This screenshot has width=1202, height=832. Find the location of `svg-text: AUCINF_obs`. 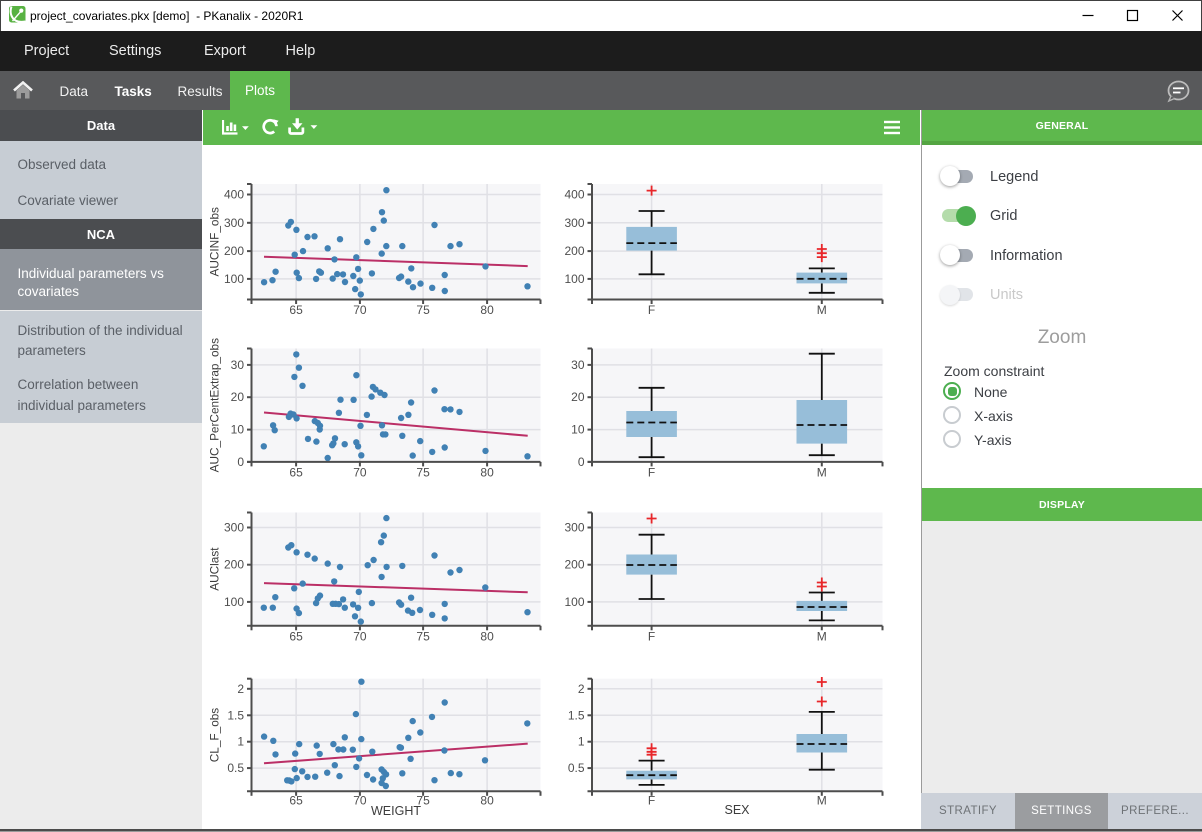

svg-text: AUCINF_obs is located at coordinates (215, 242).